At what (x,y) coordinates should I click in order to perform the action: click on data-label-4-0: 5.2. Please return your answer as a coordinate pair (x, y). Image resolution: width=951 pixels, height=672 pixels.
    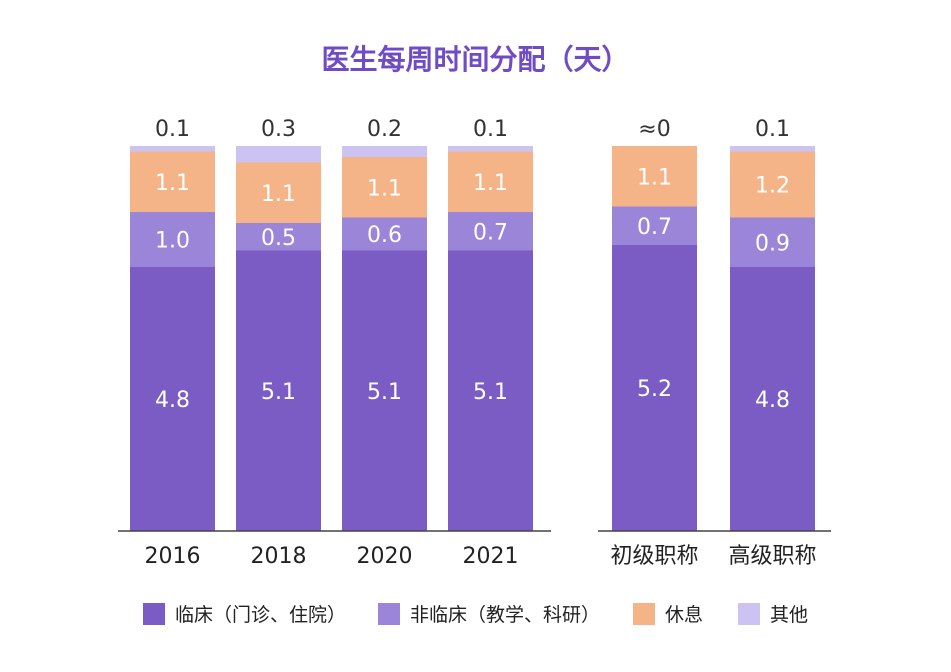
    Looking at the image, I should click on (654, 389).